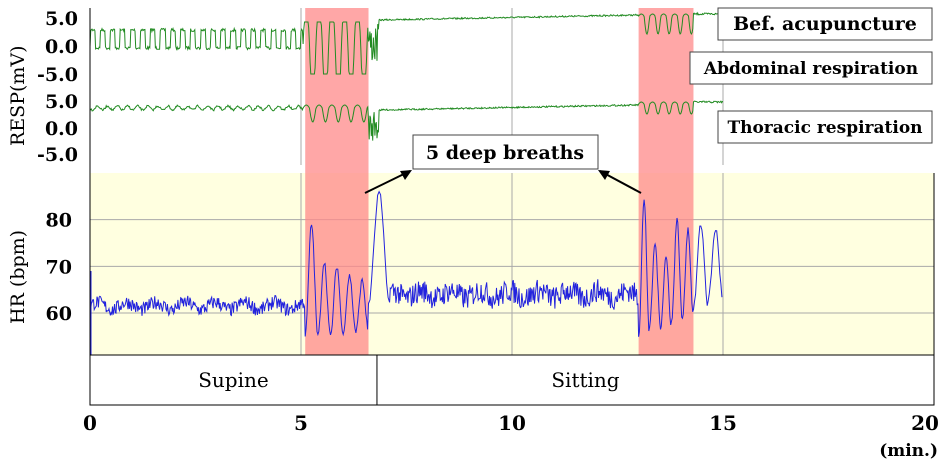 This screenshot has width=944, height=462. Describe the element at coordinates (723, 423) in the screenshot. I see `x-tick-label-15: 15` at that location.